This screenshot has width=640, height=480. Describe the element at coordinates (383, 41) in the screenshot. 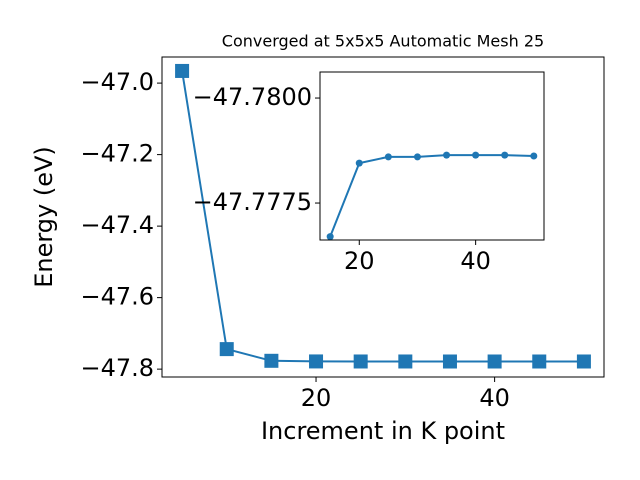

I see `chart-title: Converged at 5x5x5 Automatic Mesh 25` at that location.